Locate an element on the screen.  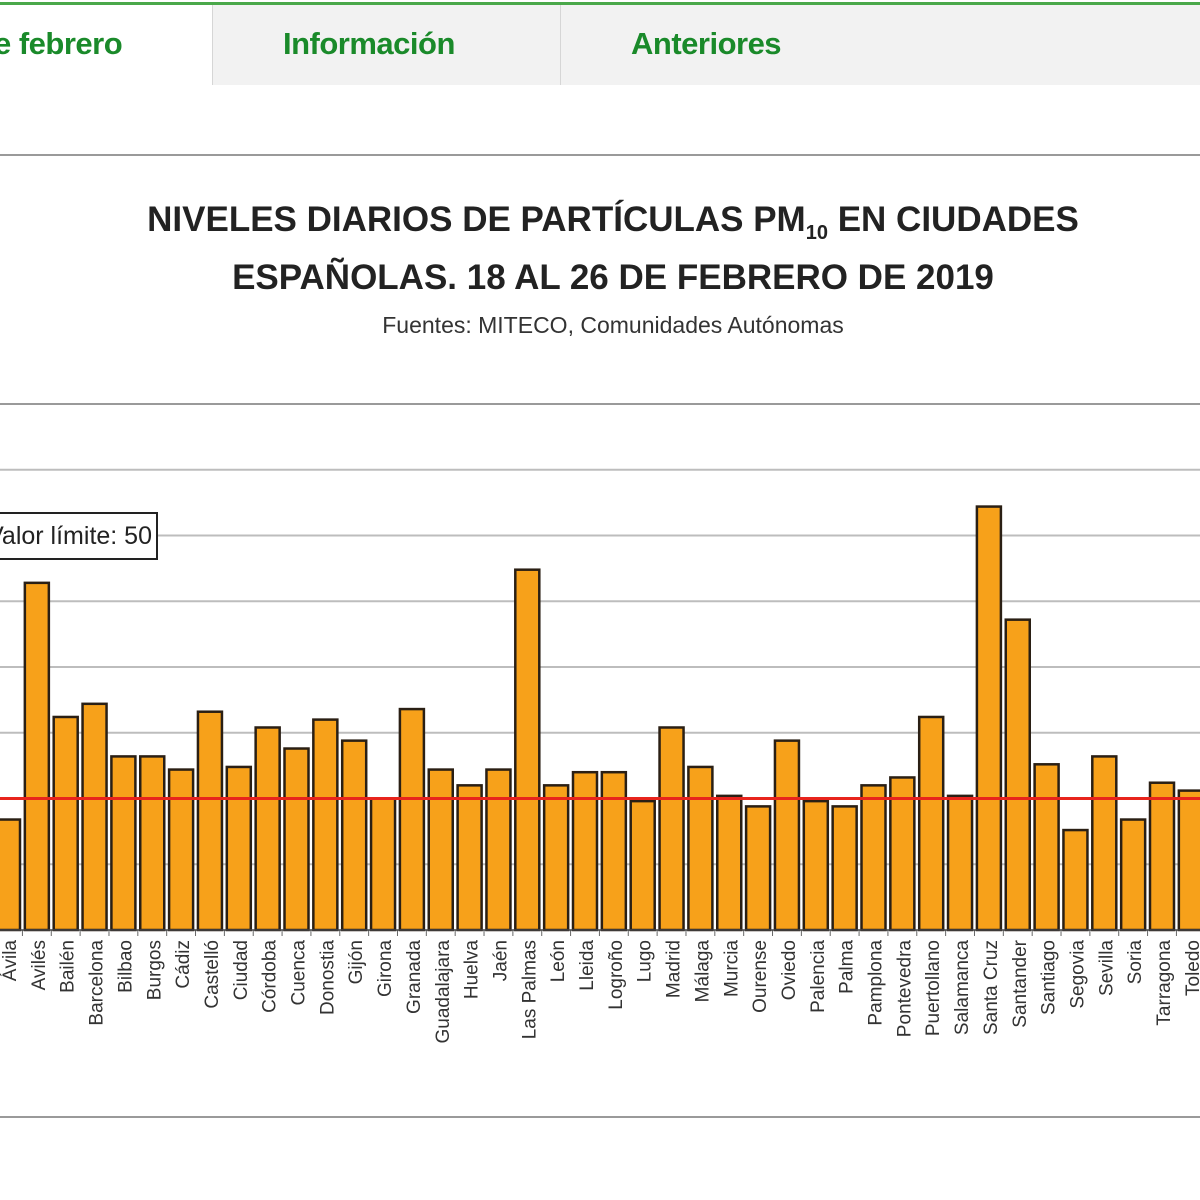
bar-lleida is located at coordinates (585, 851).